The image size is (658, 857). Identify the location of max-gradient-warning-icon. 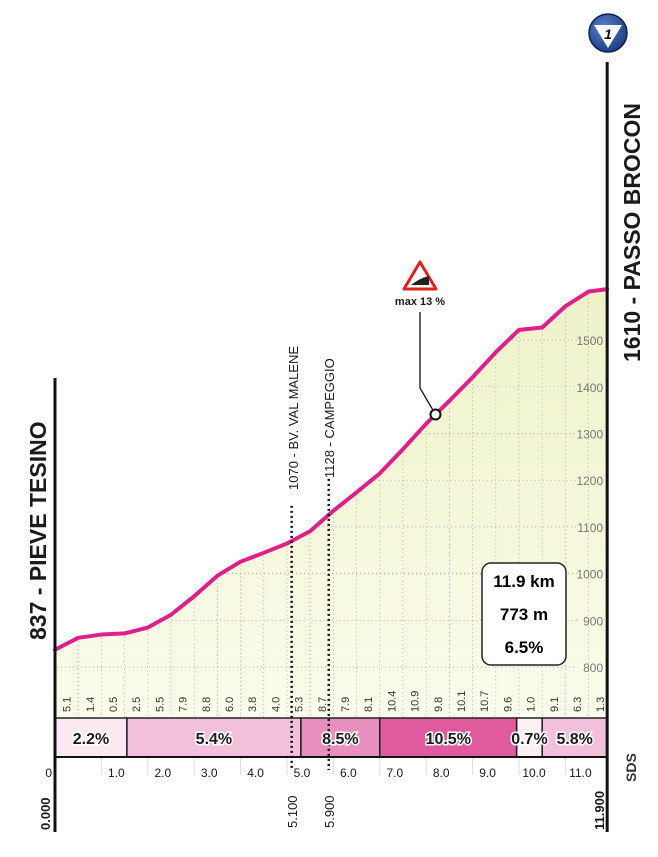
(420, 275).